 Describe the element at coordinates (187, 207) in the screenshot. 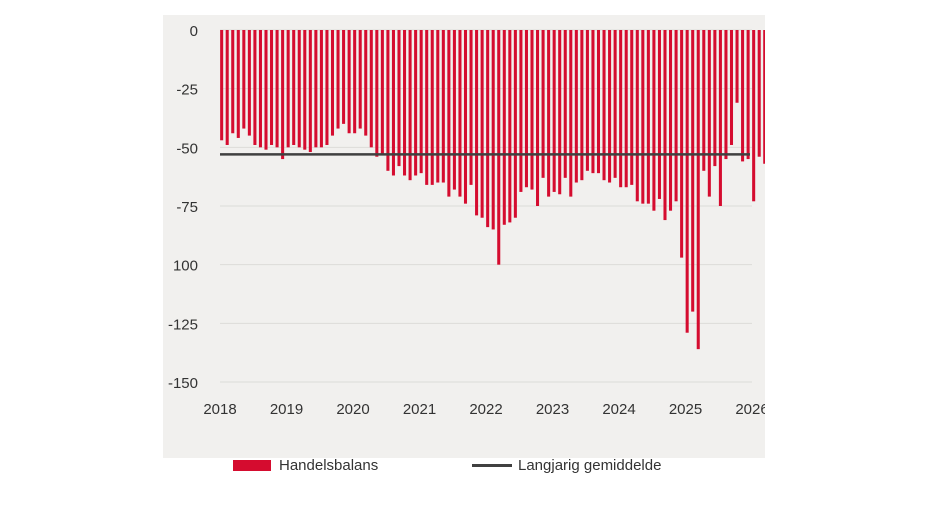

I see `y-tick-label: -75` at that location.